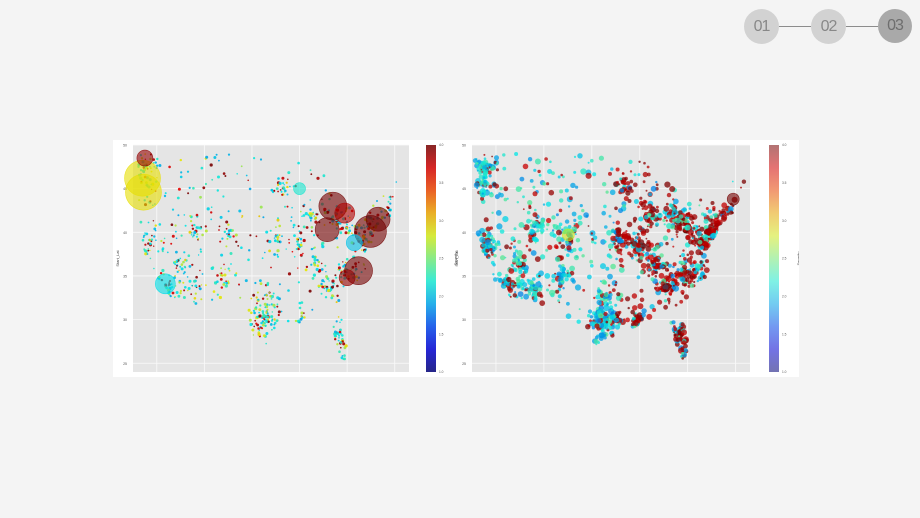  What do you see at coordinates (761, 26) in the screenshot?
I see `step-01-button: 01` at bounding box center [761, 26].